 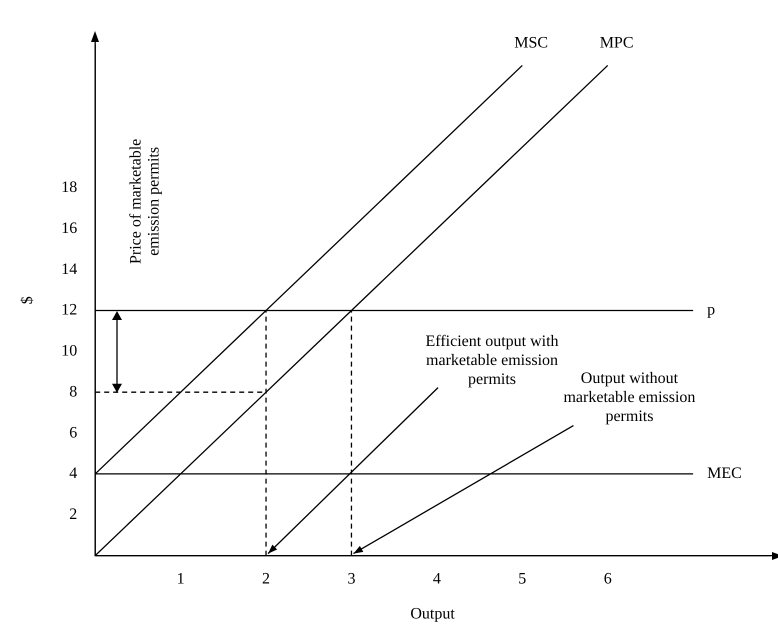 What do you see at coordinates (522, 579) in the screenshot?
I see `x-tick-label: 5` at bounding box center [522, 579].